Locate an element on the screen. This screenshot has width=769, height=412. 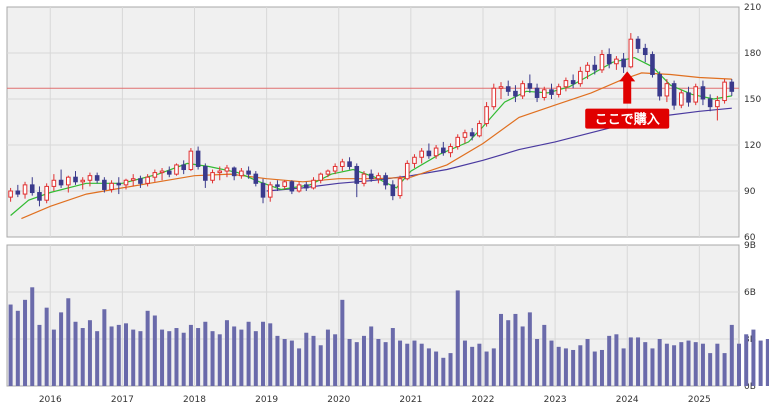
x-tick-label: 2021 is located at coordinates (410, 400).